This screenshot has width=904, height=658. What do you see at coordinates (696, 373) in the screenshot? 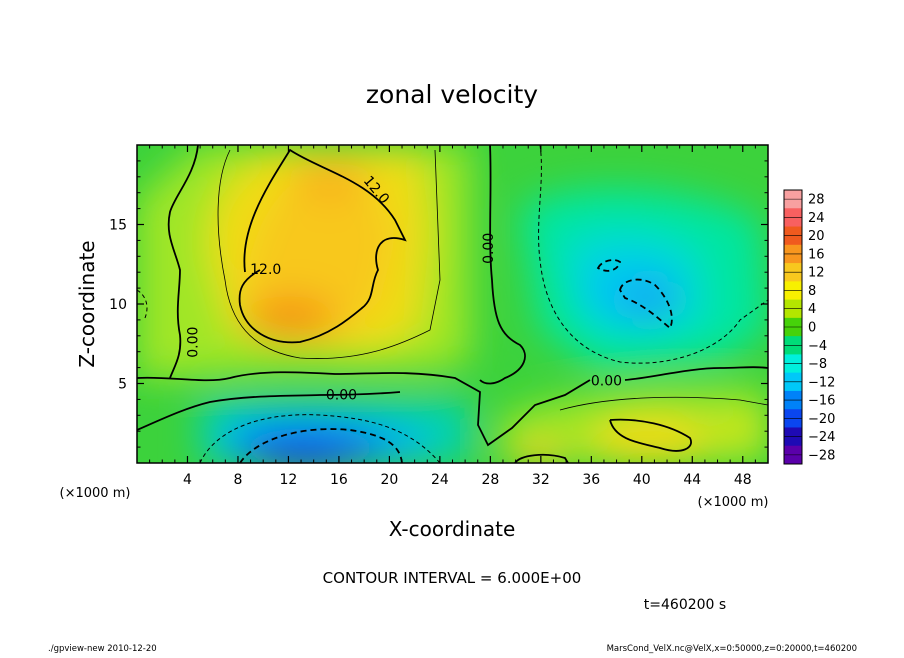
I see `contour-0-right` at bounding box center [696, 373].